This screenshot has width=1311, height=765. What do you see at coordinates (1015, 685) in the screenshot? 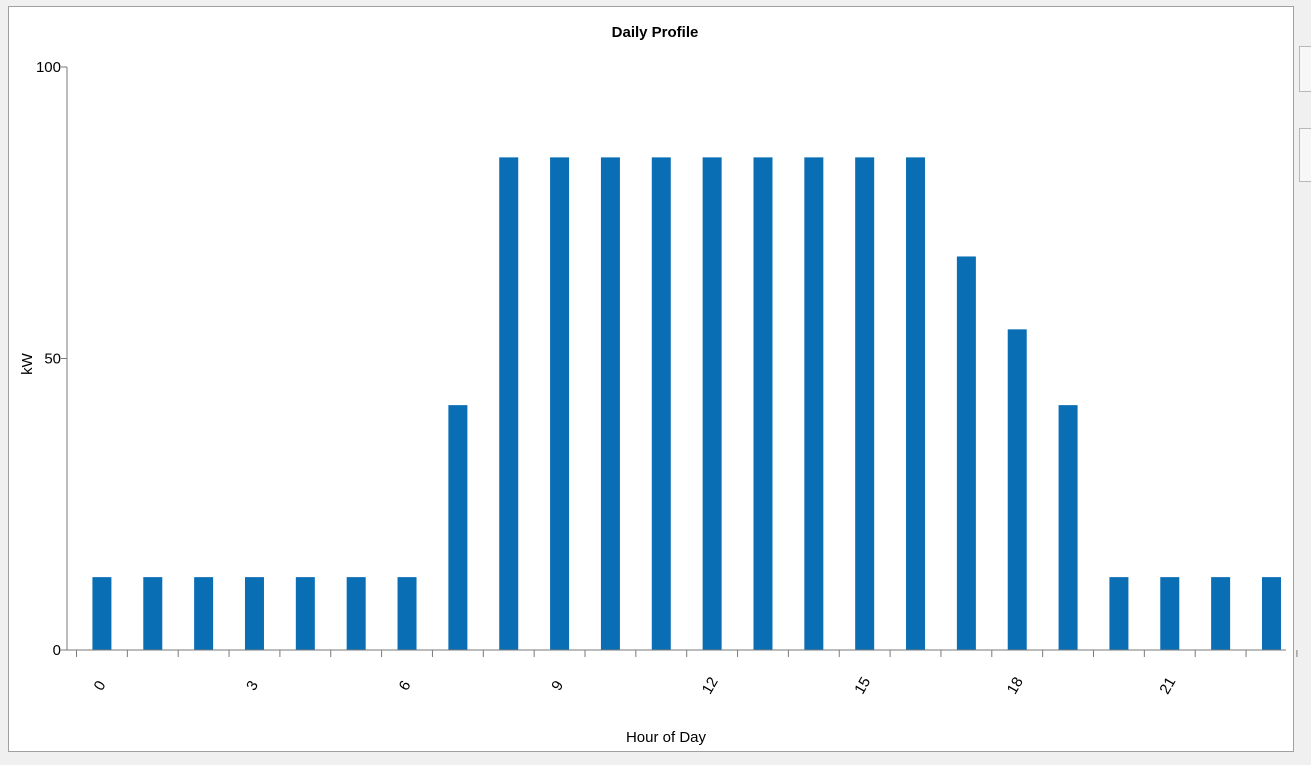
I see `x-tick-label: 18` at bounding box center [1015, 685].